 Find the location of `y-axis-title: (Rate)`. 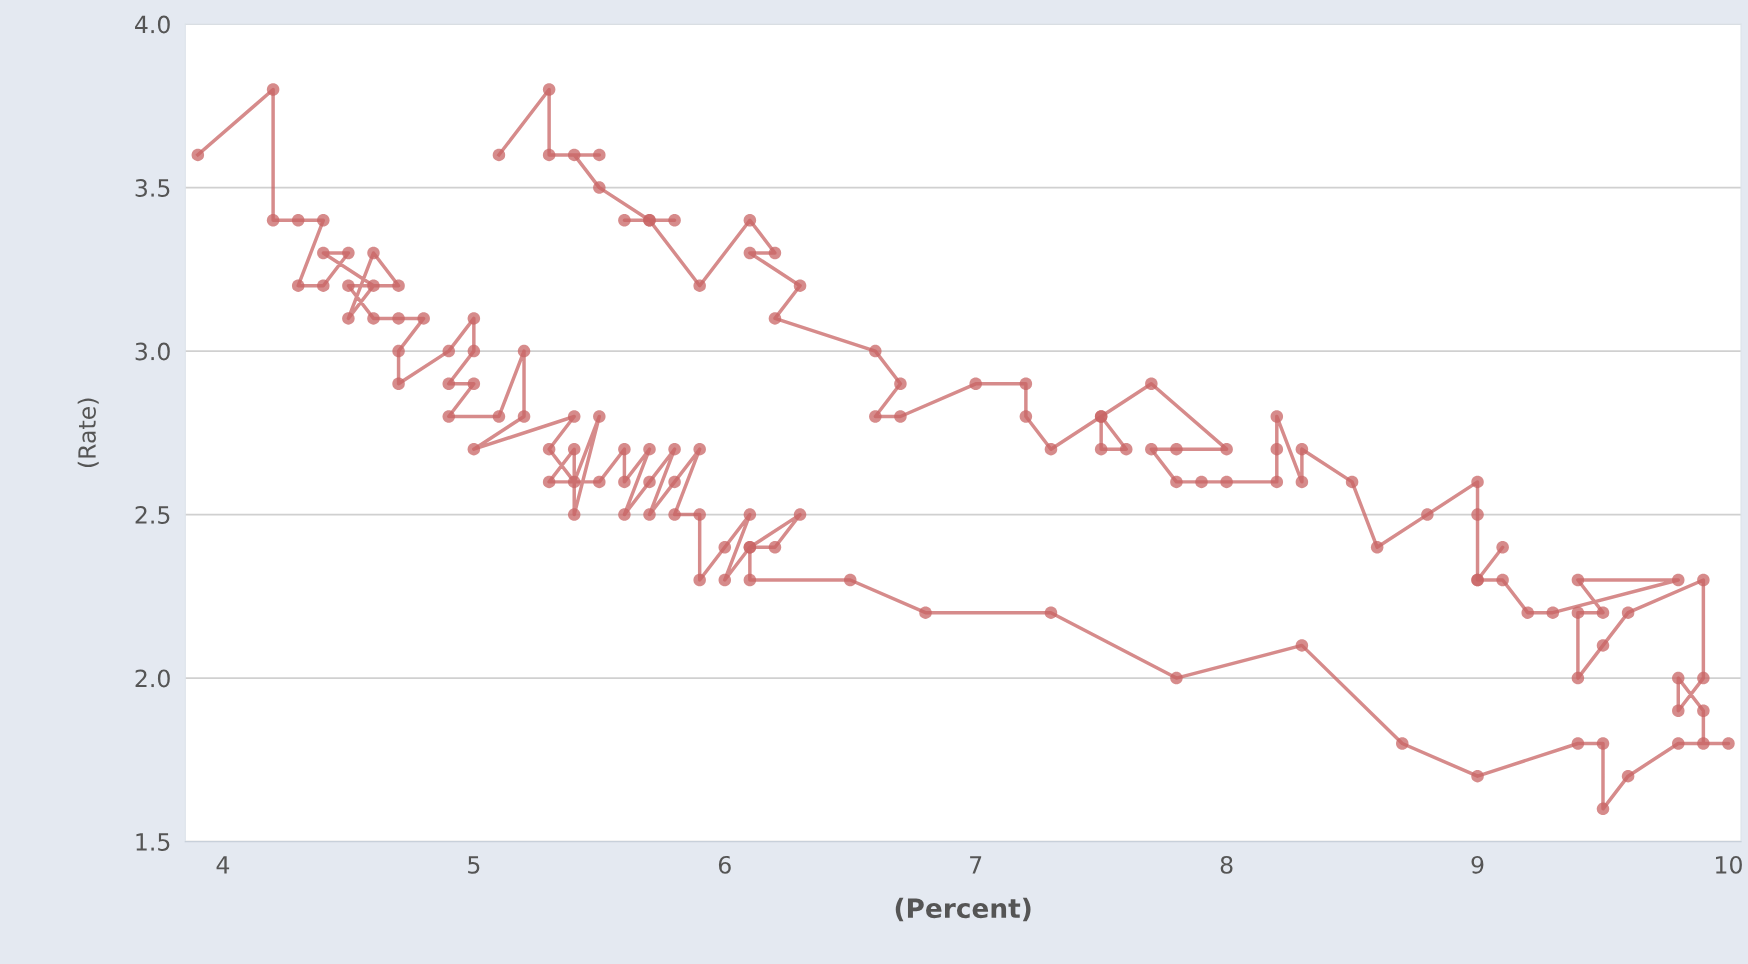

y-axis-title: (Rate) is located at coordinates (88, 433).